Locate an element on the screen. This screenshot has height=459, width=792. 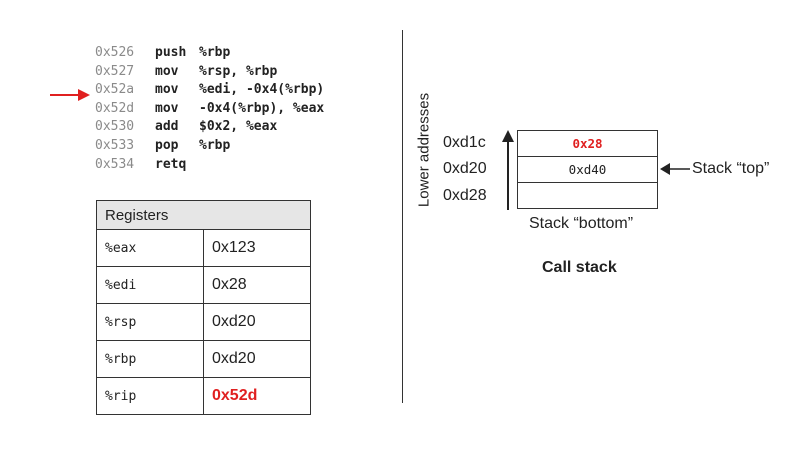
code-line: 0x530 add $0x2, %eax is located at coordinates (209, 127).